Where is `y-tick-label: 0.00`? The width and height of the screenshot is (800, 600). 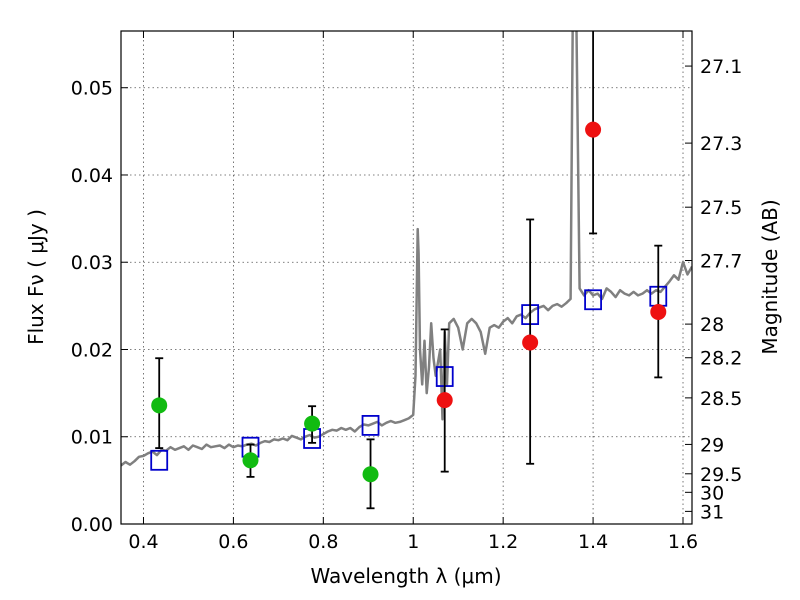
y-tick-label: 0.00 is located at coordinates (92, 525).